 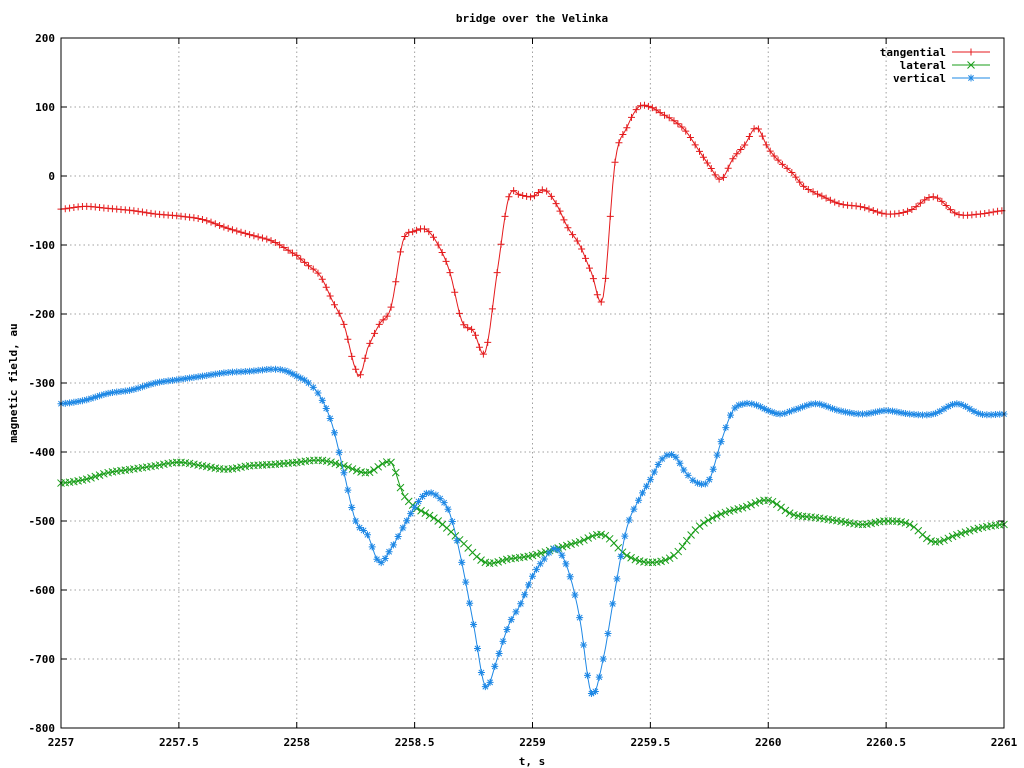 What do you see at coordinates (651, 742) in the screenshot?
I see `x-tick-label: 2259.5` at bounding box center [651, 742].